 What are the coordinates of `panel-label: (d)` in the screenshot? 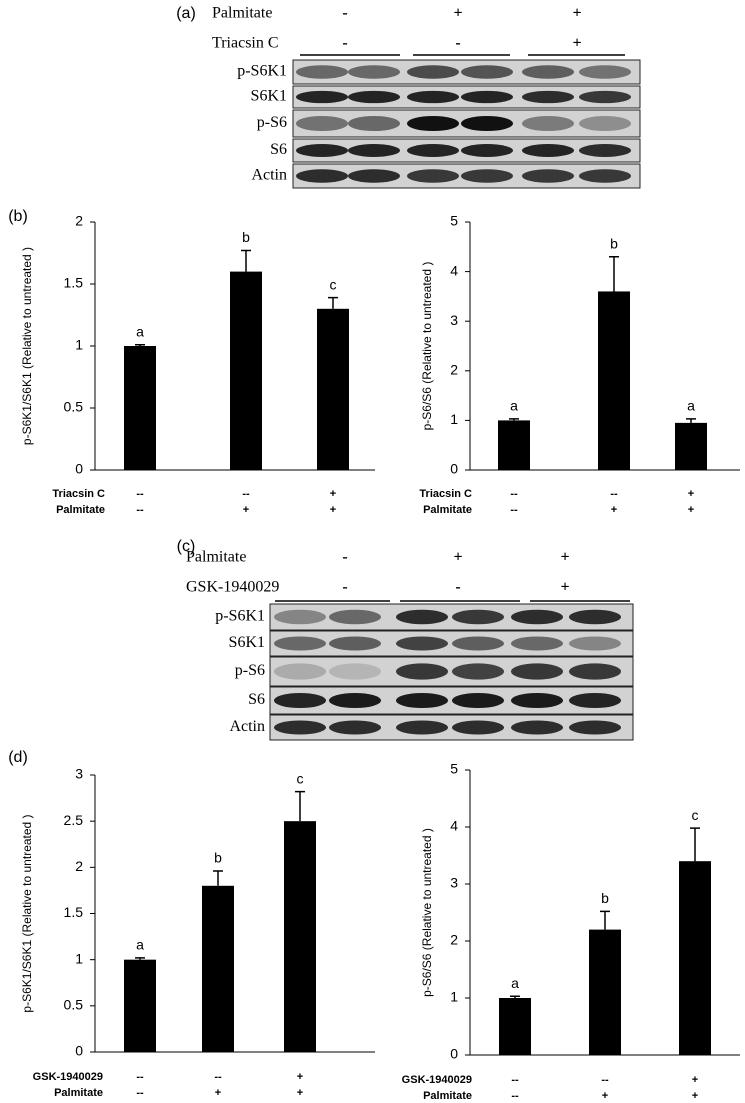 It's located at (18, 757).